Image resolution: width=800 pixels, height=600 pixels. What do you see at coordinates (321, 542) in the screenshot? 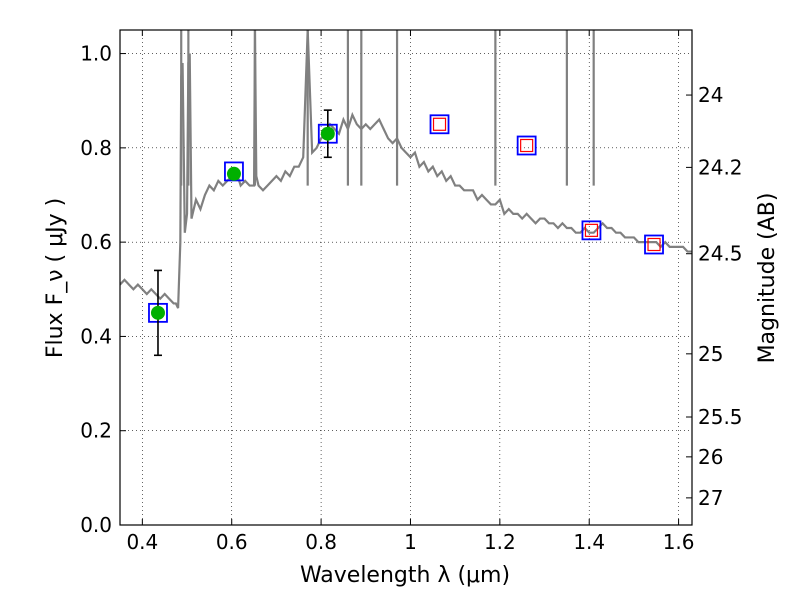
I see `x-tick-label: 0.8` at bounding box center [321, 542].